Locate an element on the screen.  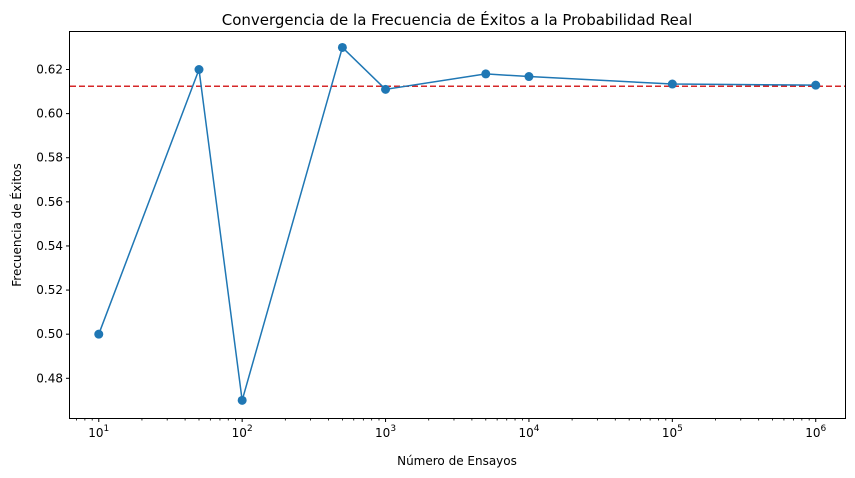
x-tick-label: 10⁴ is located at coordinates (528, 432).